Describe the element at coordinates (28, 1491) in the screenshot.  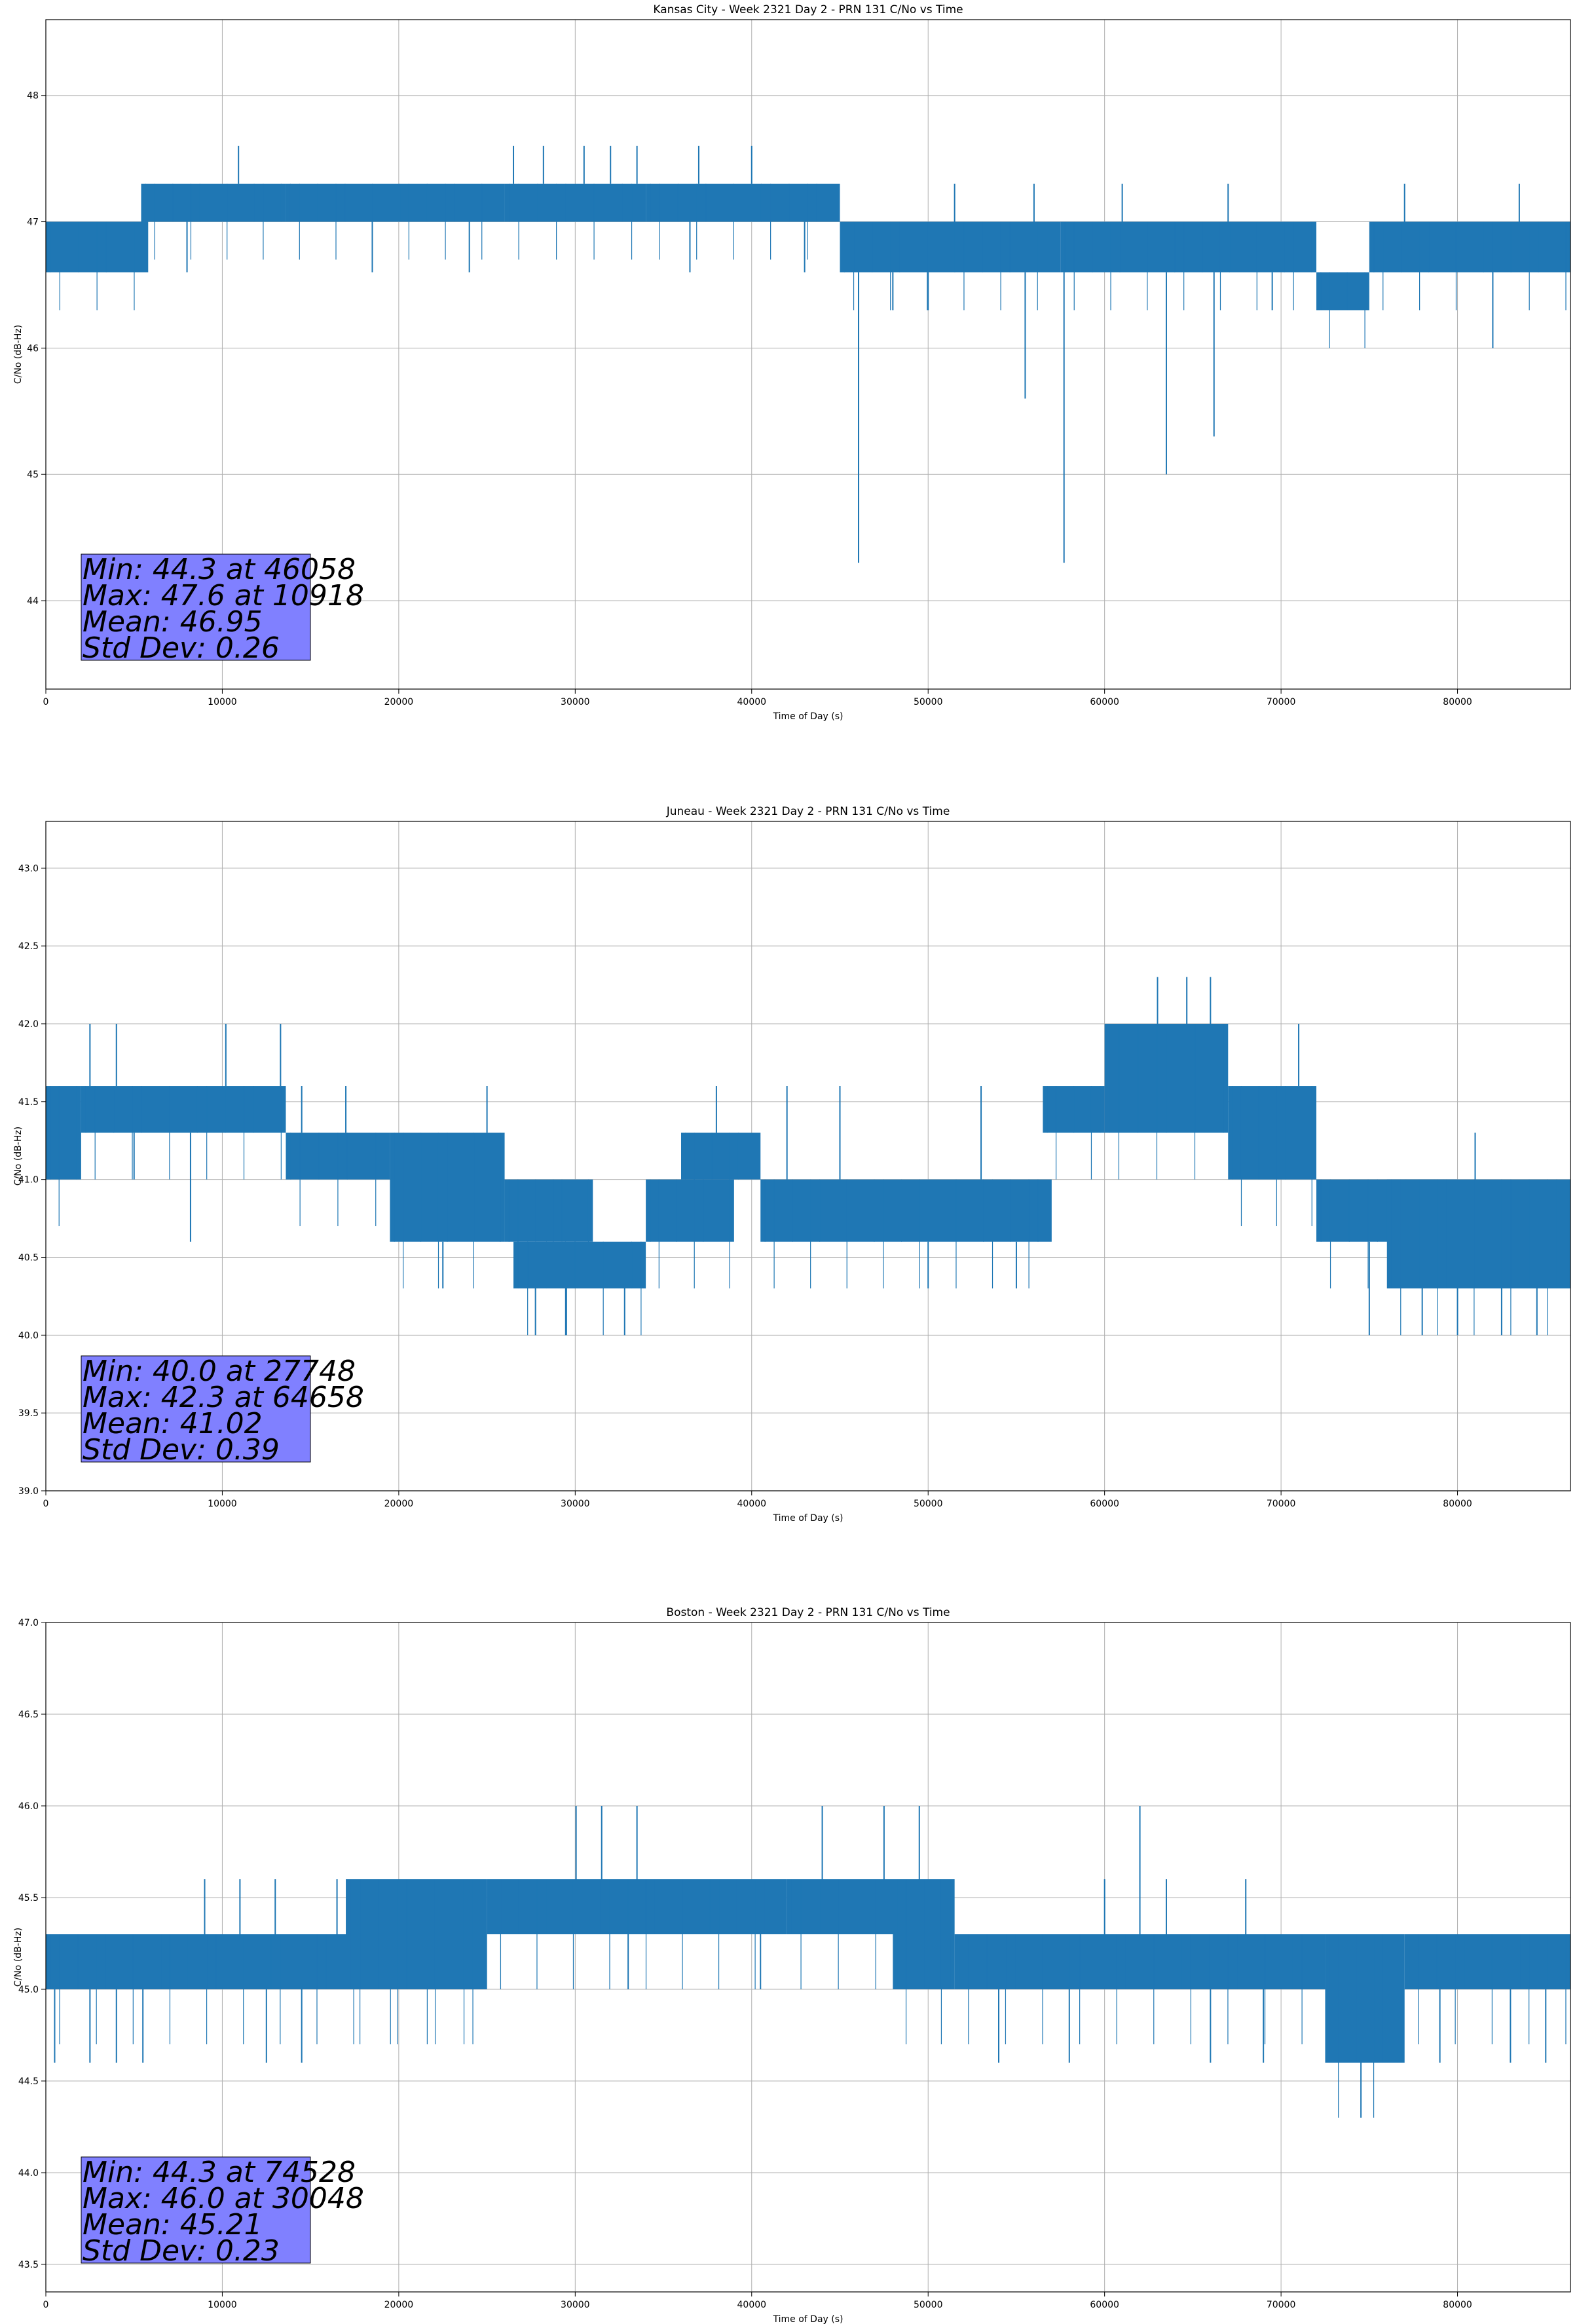
I see `y-tick-label: 39.0` at that location.